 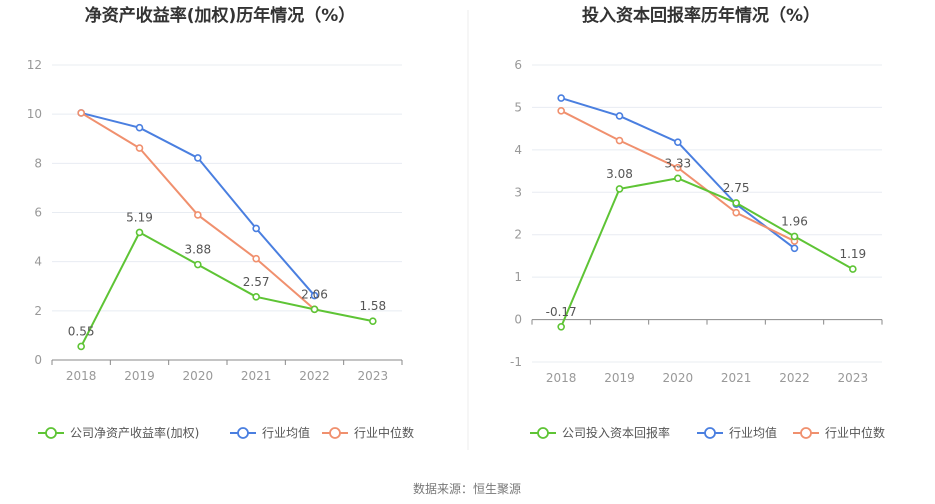 I want to click on data-label: 1.96, so click(x=794, y=221).